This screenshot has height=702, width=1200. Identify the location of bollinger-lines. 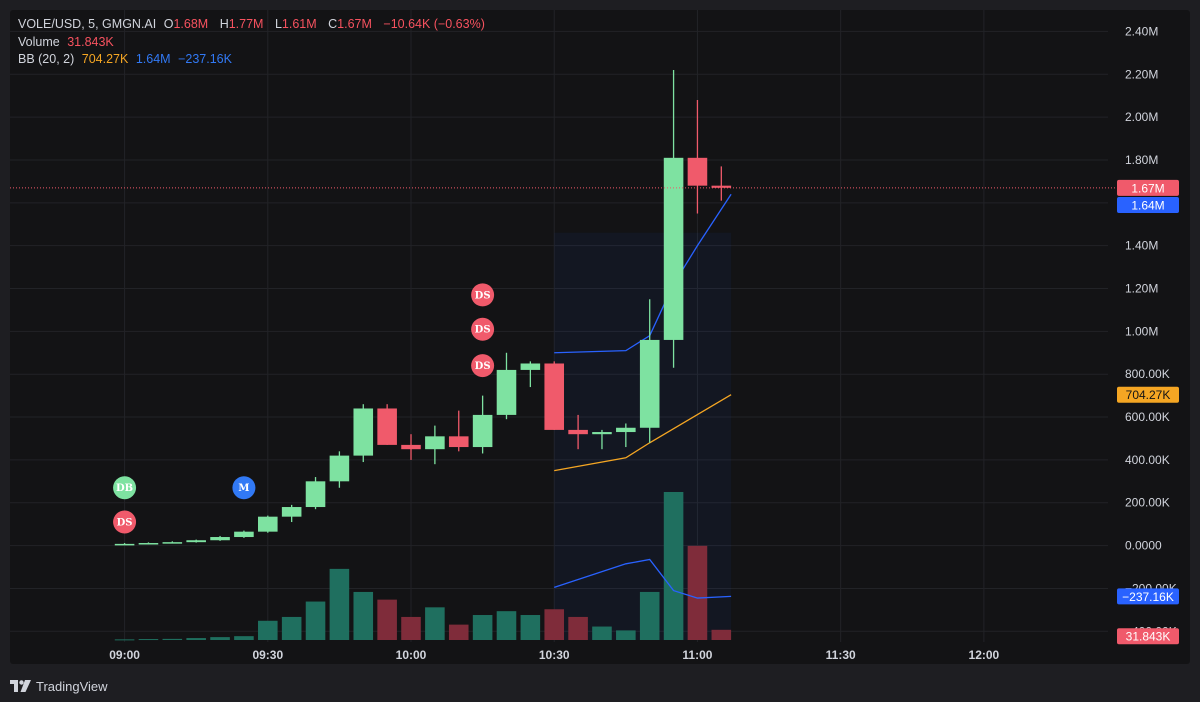
(643, 396).